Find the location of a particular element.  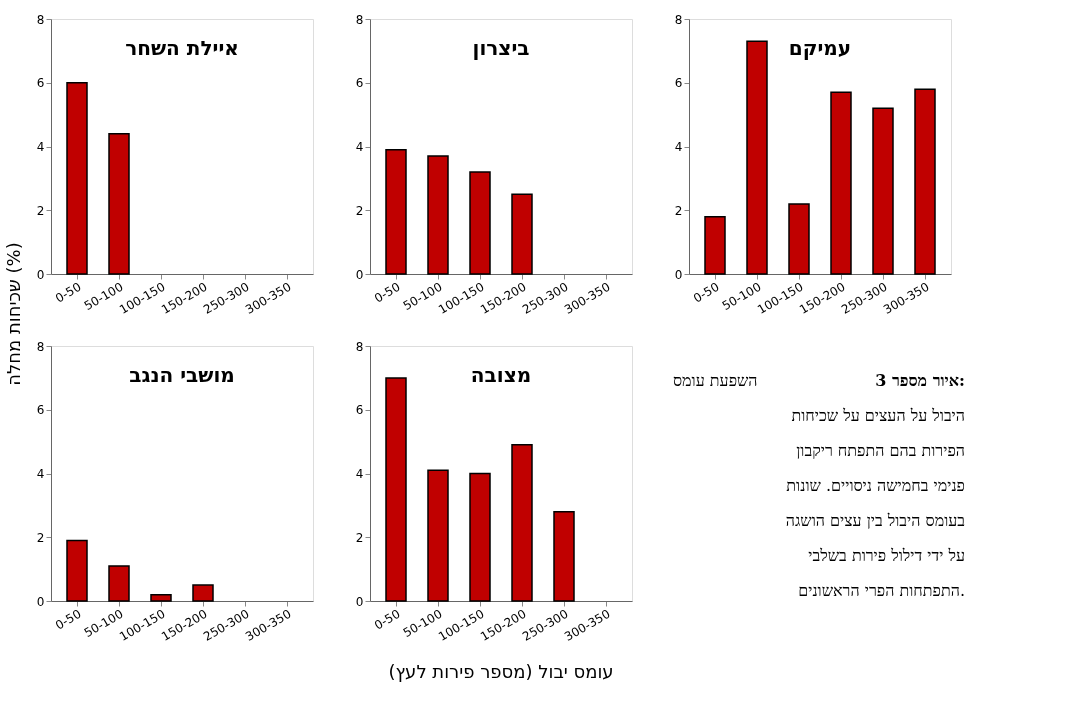

text: היבול על העצים על שכיחות is located at coordinates (878, 415).